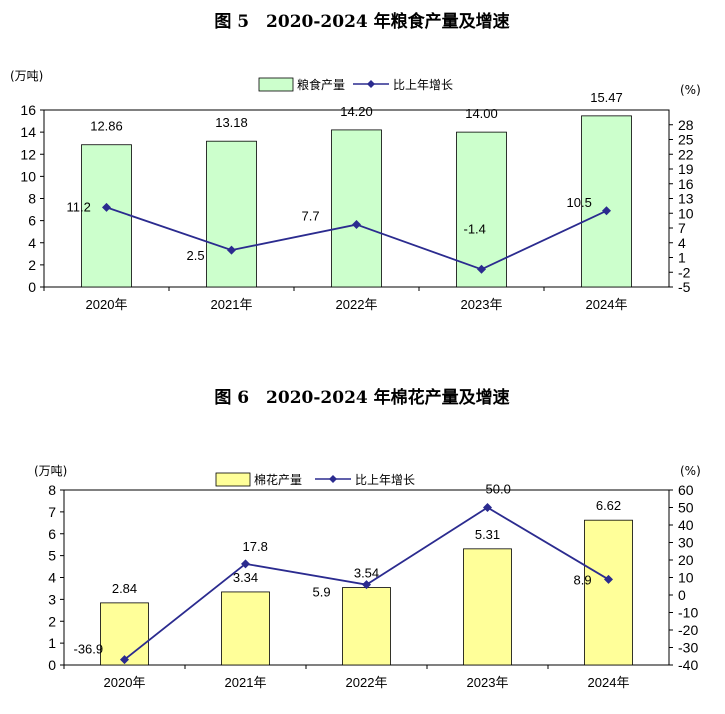 Image resolution: width=725 pixels, height=714 pixels. I want to click on grain-growth-label: -1.4, so click(475, 228).